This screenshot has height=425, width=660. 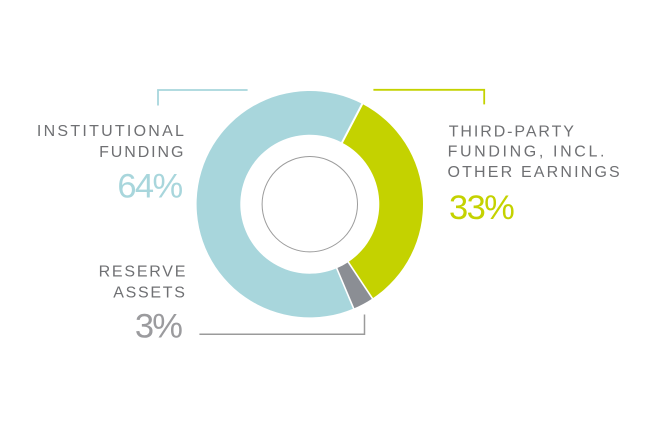 I want to click on svg-text: FUNDING, INCL., so click(x=527, y=152).